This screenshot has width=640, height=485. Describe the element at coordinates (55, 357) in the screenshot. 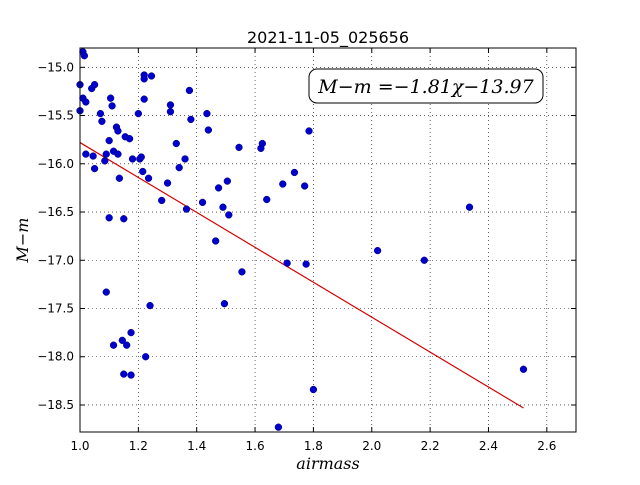

I see `y-tick-label: −18.0` at that location.